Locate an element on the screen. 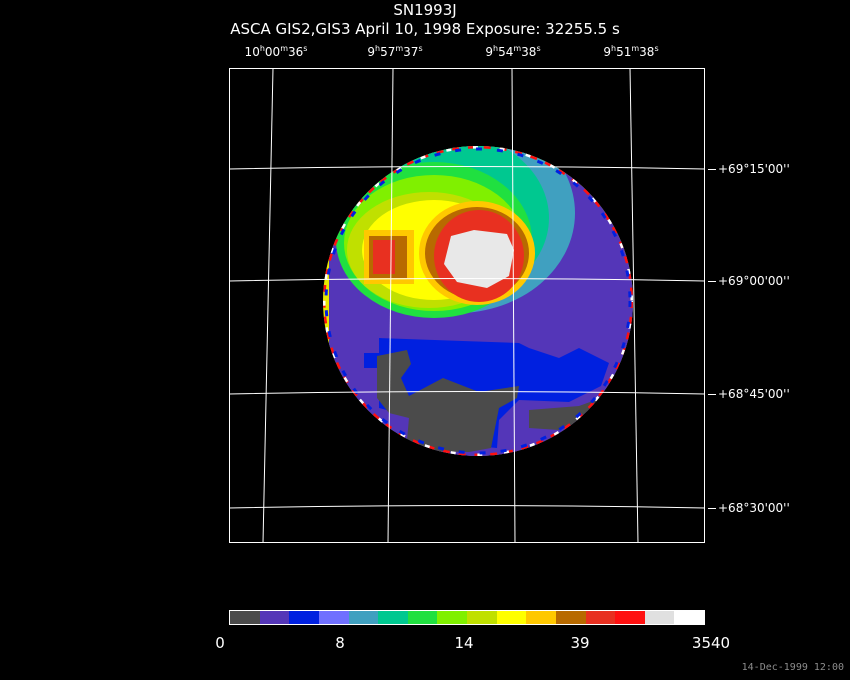 Image resolution: width=850 pixels, height=680 pixels. scale-label-39: 39 is located at coordinates (580, 643).